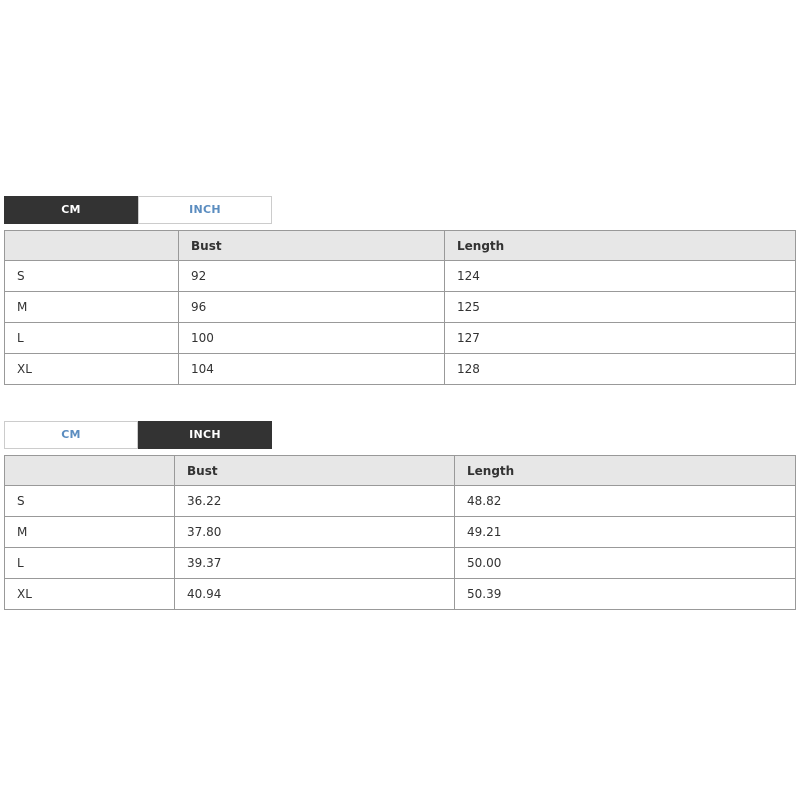 This screenshot has width=800, height=800. I want to click on cell-bust: 39.37, so click(314, 563).